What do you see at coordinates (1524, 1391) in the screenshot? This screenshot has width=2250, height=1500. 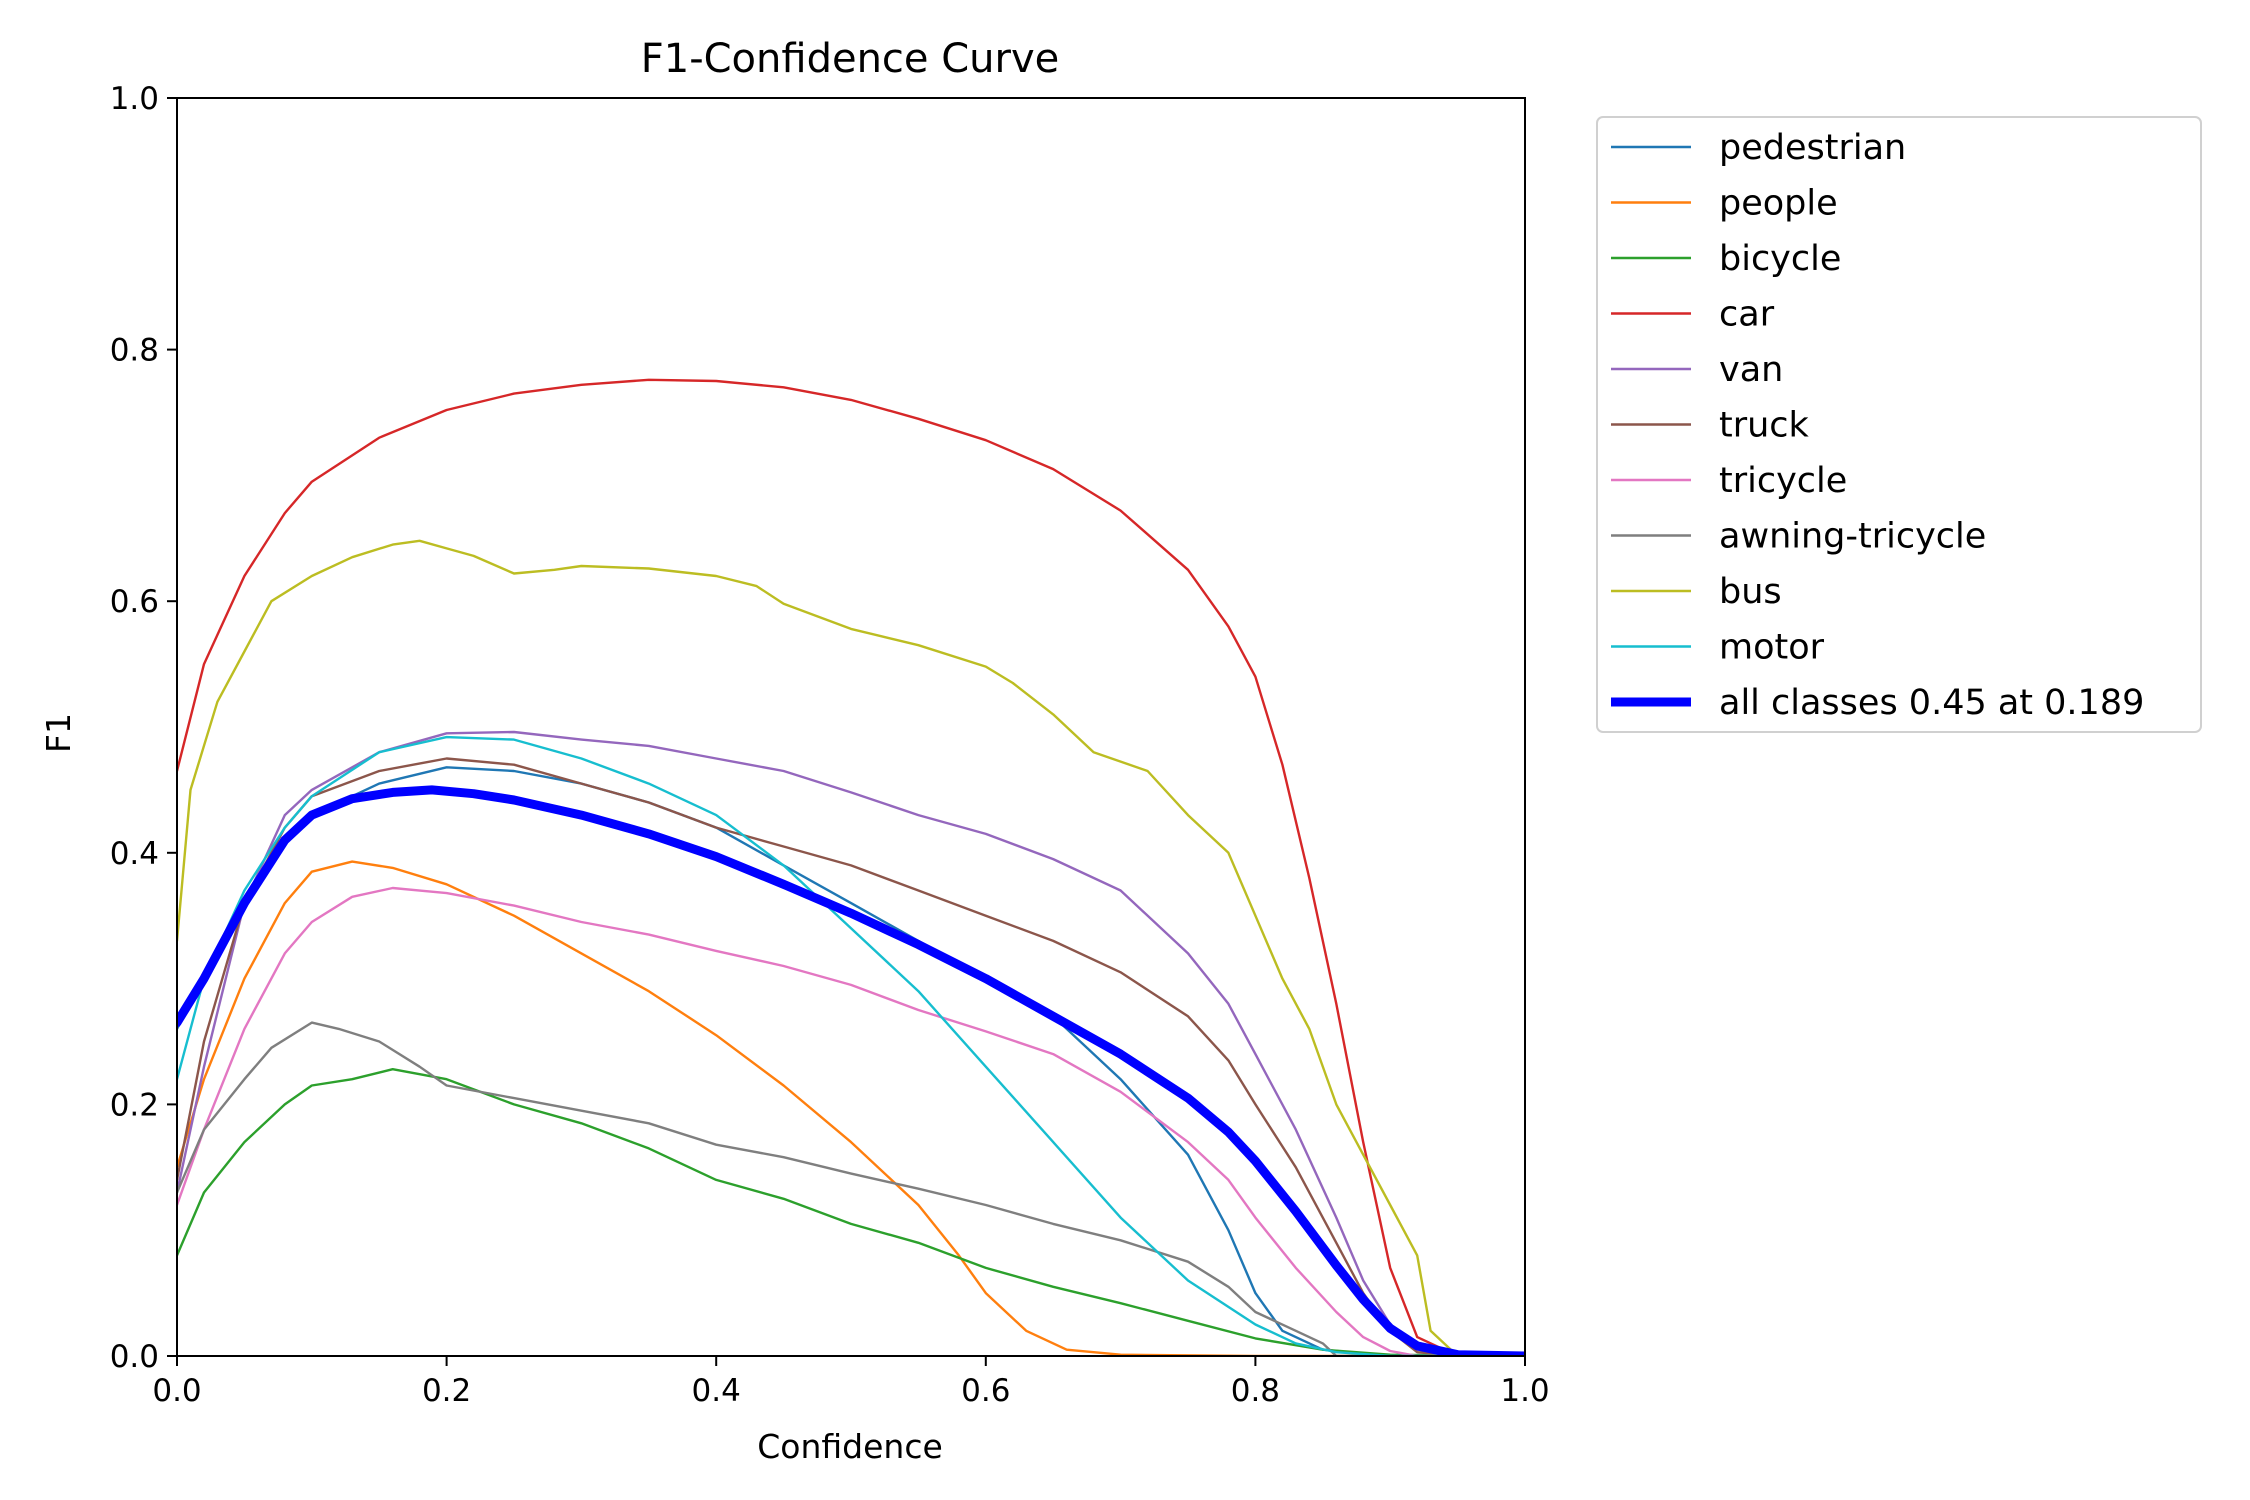 I see `x-tick-label: 1.0` at bounding box center [1524, 1391].